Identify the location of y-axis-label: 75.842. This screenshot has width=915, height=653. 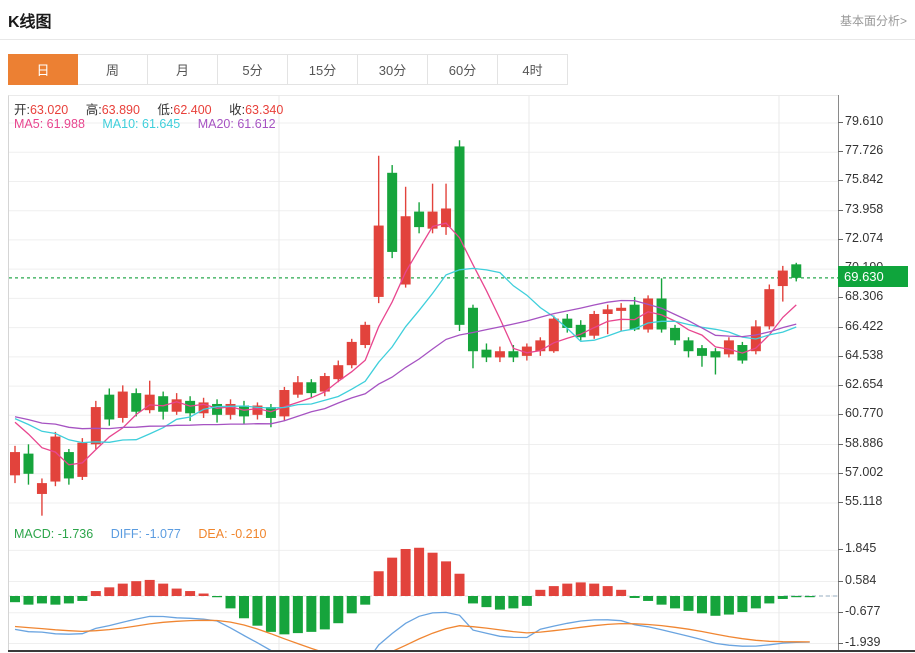
(864, 179).